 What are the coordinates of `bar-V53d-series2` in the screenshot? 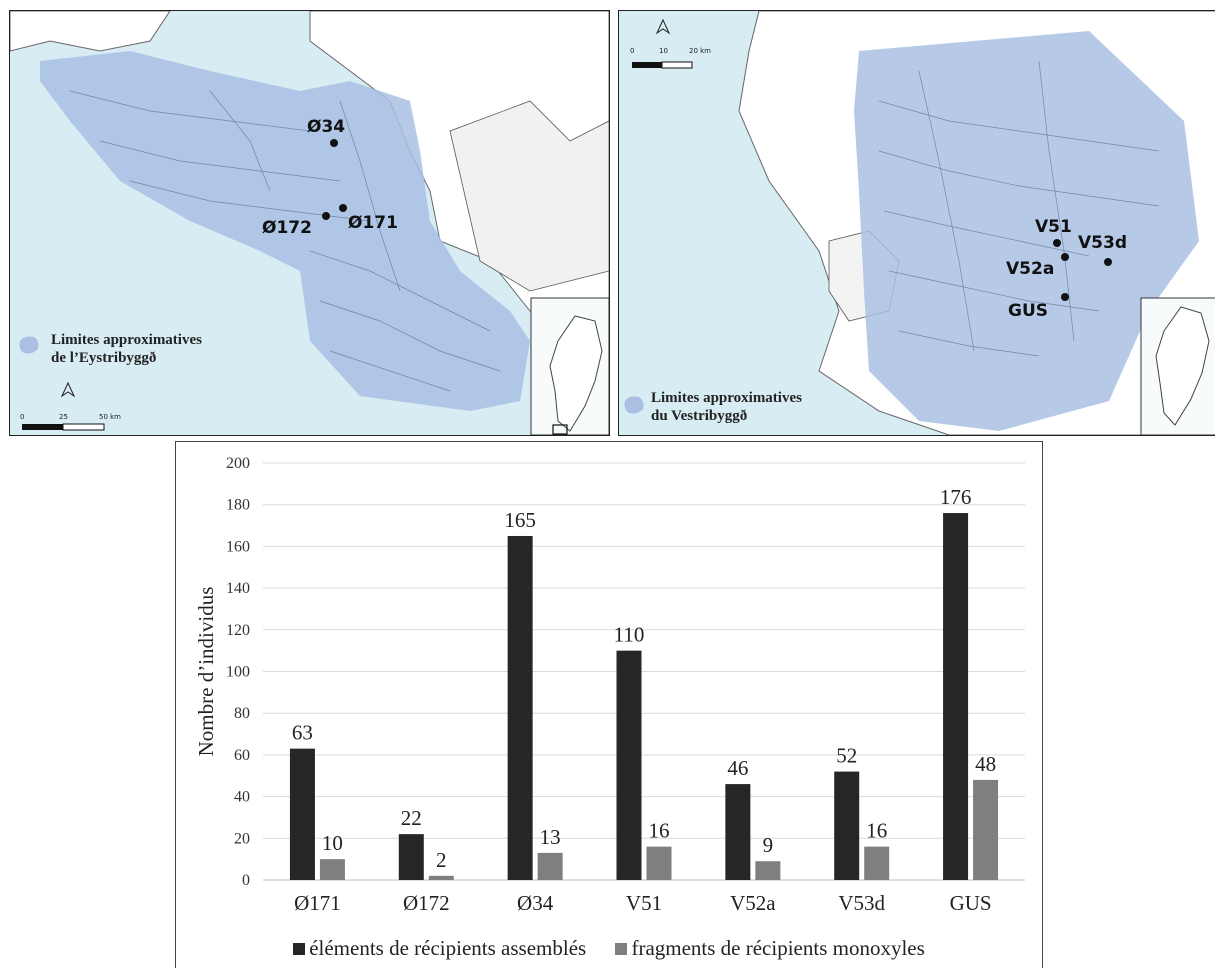 It's located at (877, 863).